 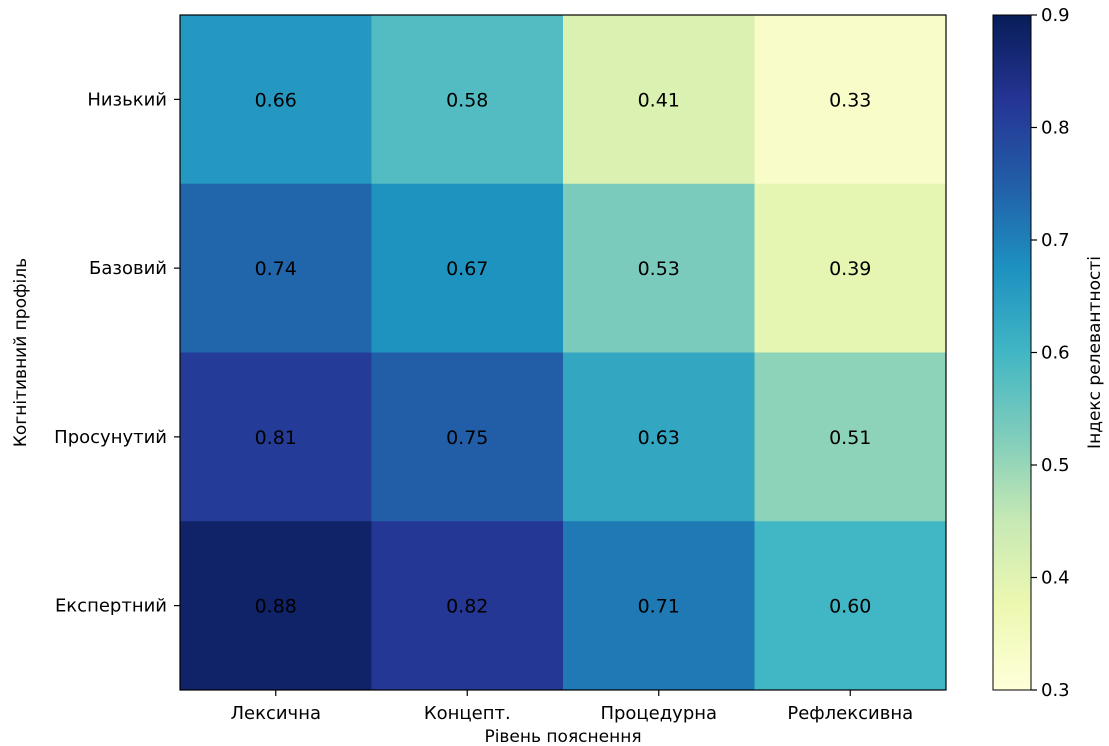 What do you see at coordinates (275, 713) in the screenshot?
I see `x-tick-label: Лексична` at bounding box center [275, 713].